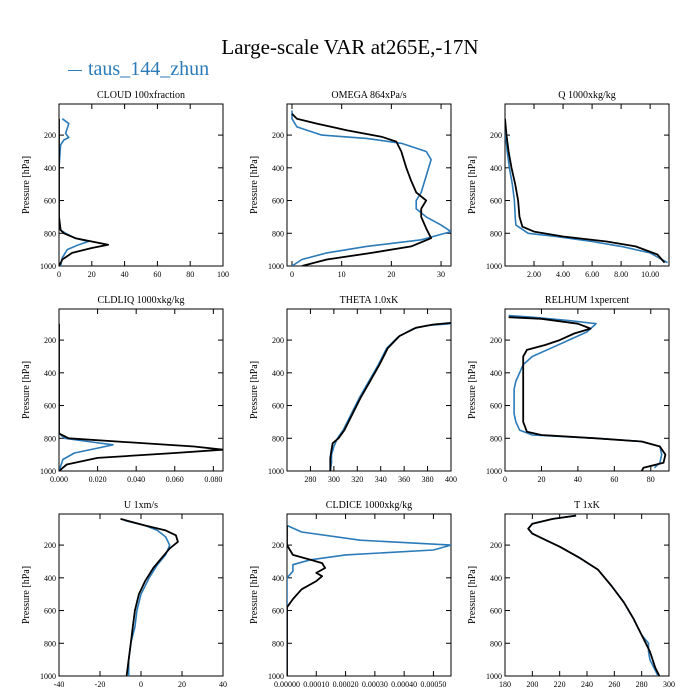 The image size is (700, 700). What do you see at coordinates (141, 300) in the screenshot?
I see `panel-title: CLDLIQ 1000xkg/kg` at bounding box center [141, 300].